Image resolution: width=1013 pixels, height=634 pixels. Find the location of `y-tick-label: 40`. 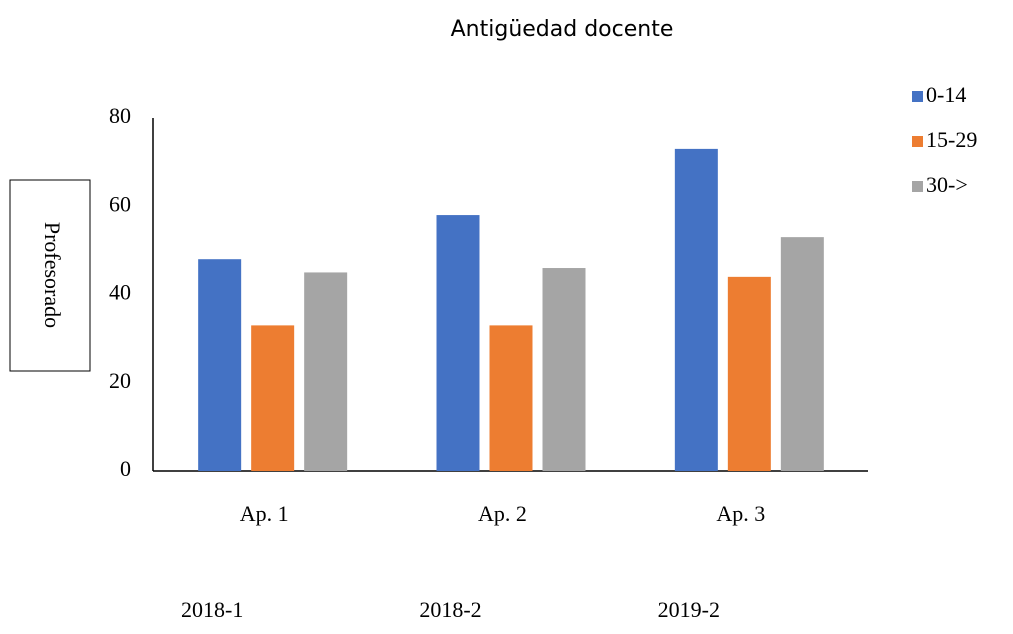

y-tick-label: 40 is located at coordinates (120, 292).